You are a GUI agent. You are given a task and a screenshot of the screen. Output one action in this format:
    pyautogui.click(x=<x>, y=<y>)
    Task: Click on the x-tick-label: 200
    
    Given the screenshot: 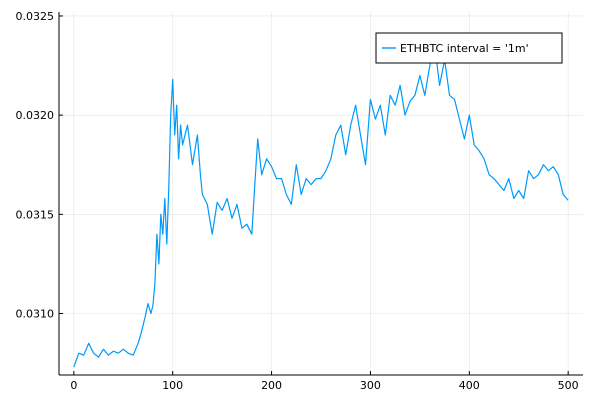 What is the action you would take?
    pyautogui.click(x=271, y=385)
    